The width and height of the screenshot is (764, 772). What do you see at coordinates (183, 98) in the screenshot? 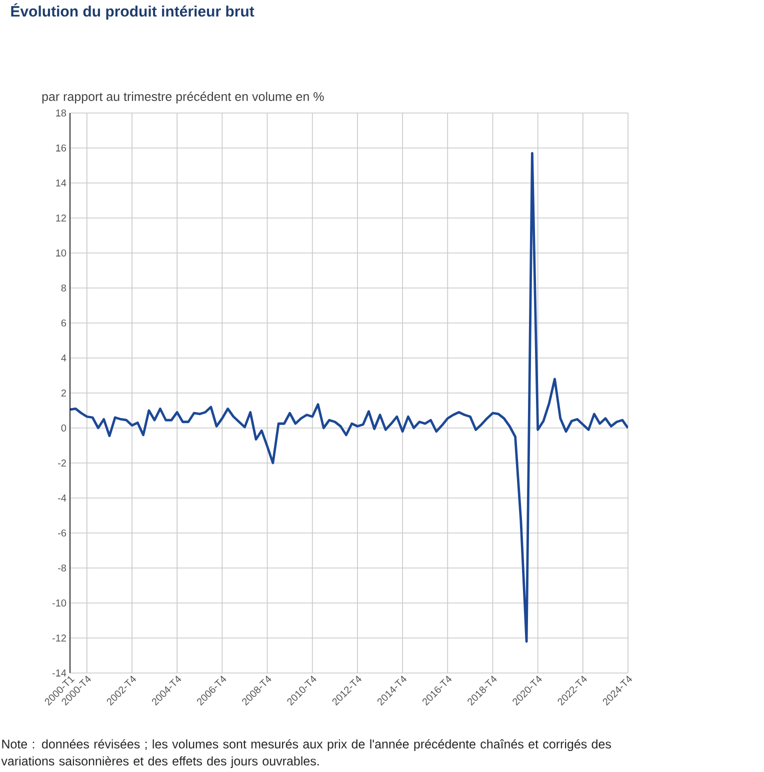
I see `y-axis-title: par rapport au trimestre précédent en volume en %` at bounding box center [183, 98].